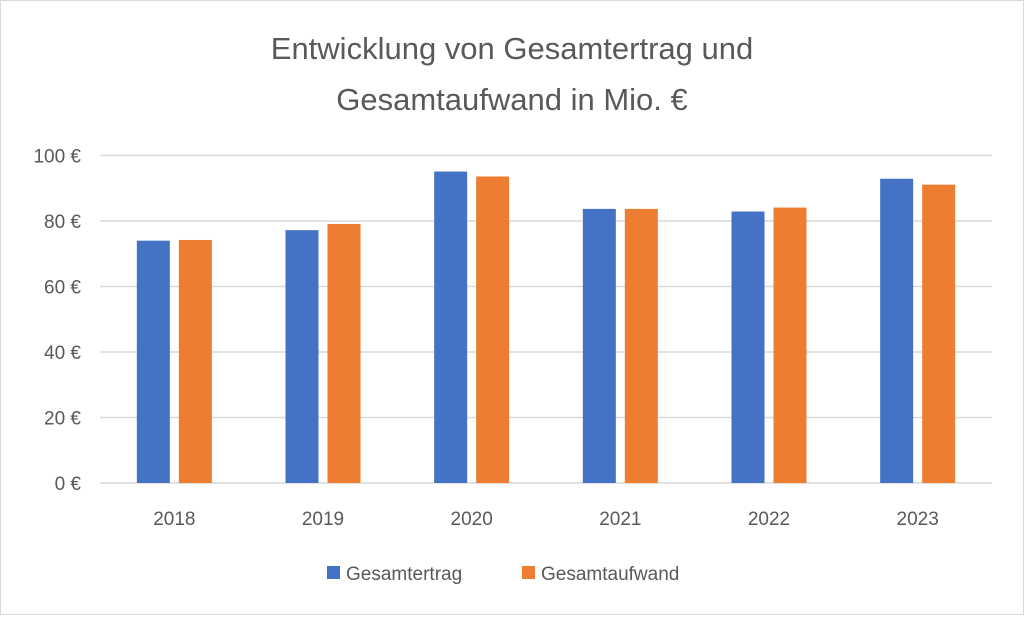 The image size is (1024, 619). I want to click on y-tick-label: 40 €, so click(62, 353).